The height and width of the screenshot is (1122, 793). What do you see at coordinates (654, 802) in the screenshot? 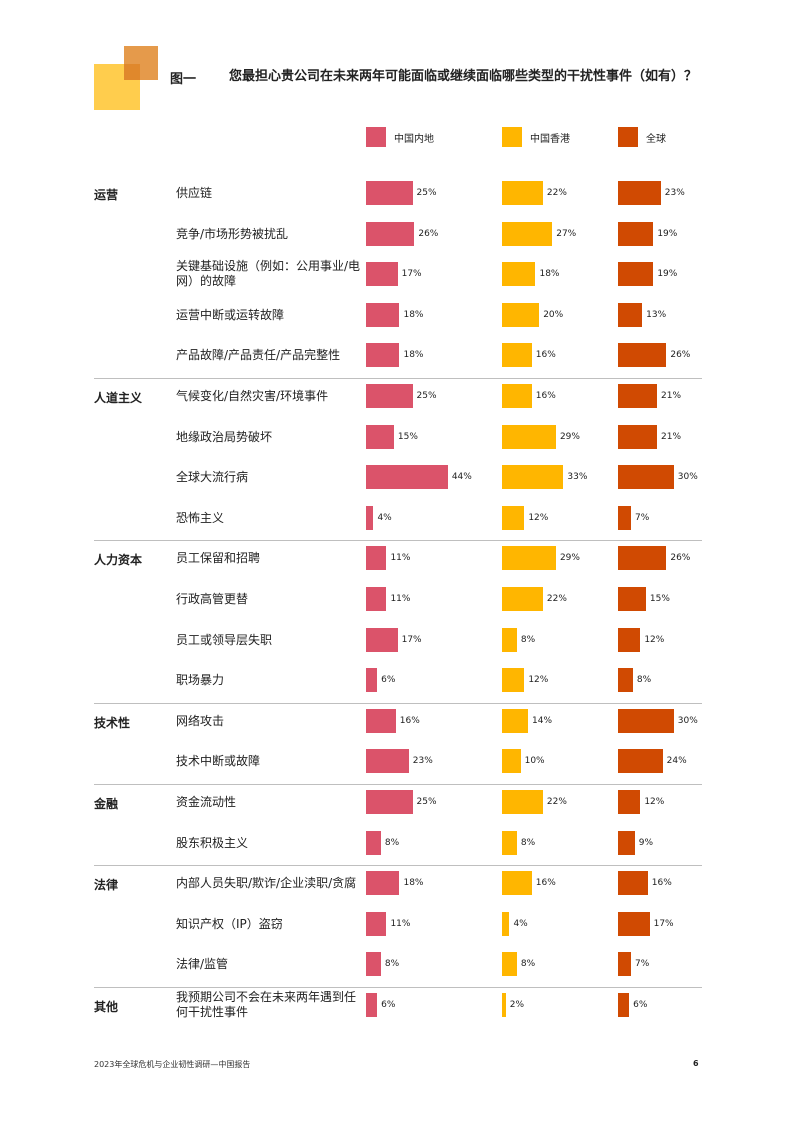
I see `data-label-global: 12%` at bounding box center [654, 802].